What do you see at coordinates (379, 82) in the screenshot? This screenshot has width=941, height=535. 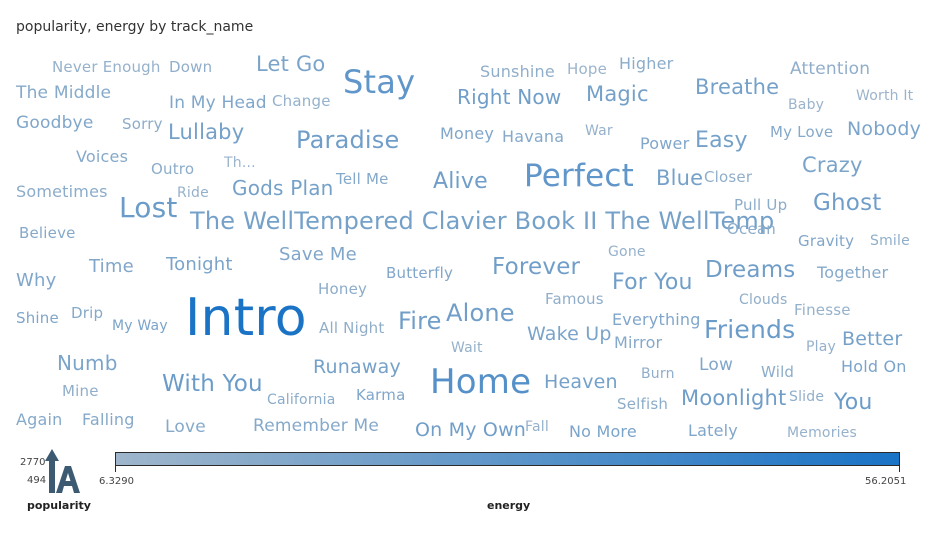 I see `word-stay: Stay` at bounding box center [379, 82].